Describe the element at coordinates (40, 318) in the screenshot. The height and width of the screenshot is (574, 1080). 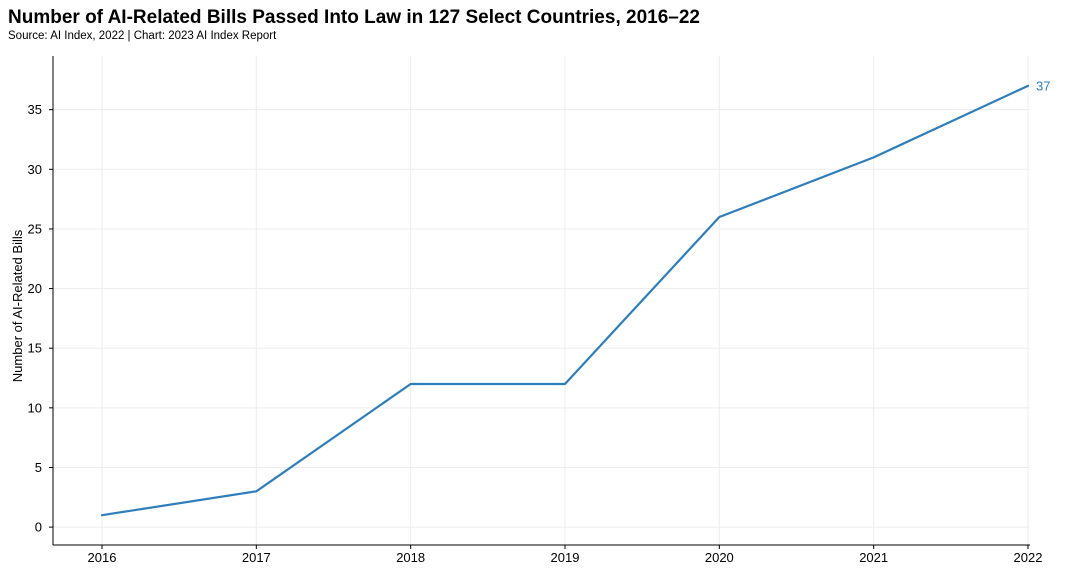
I see `y-ticks: 0 5 10 15 20 25 30 35` at that location.